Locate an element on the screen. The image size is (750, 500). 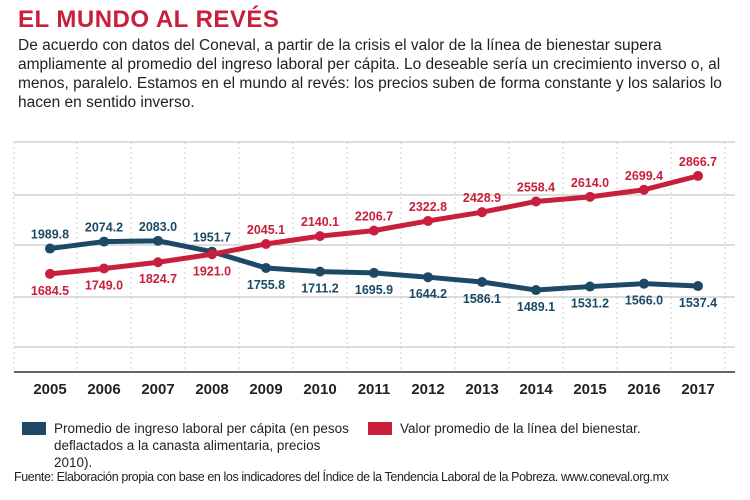
data-label: 1566.0 is located at coordinates (644, 301).